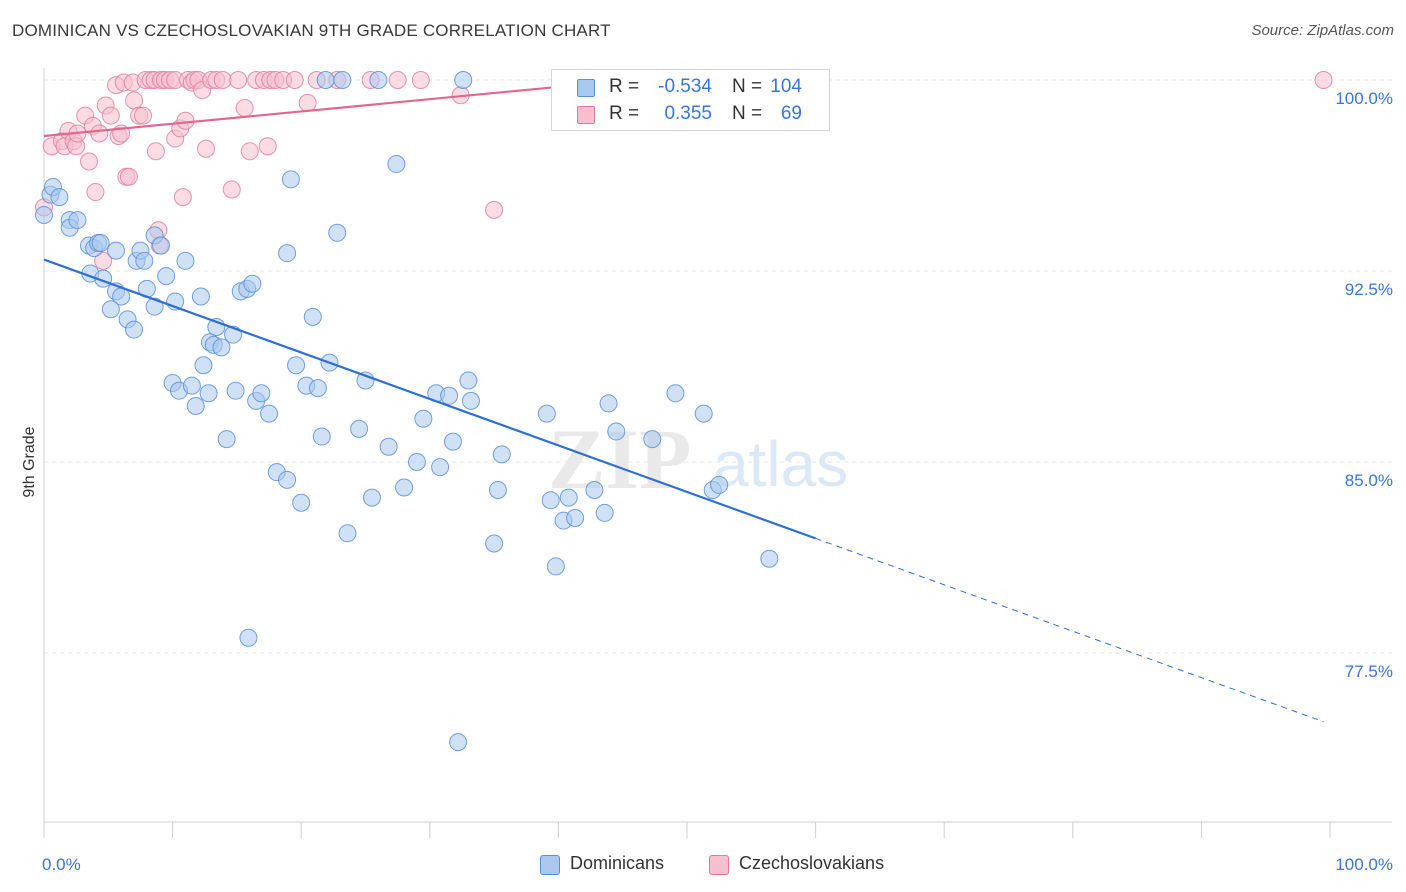 The width and height of the screenshot is (1406, 892). What do you see at coordinates (1369, 671) in the screenshot?
I see `y-tick-label: 77.5%` at bounding box center [1369, 671].